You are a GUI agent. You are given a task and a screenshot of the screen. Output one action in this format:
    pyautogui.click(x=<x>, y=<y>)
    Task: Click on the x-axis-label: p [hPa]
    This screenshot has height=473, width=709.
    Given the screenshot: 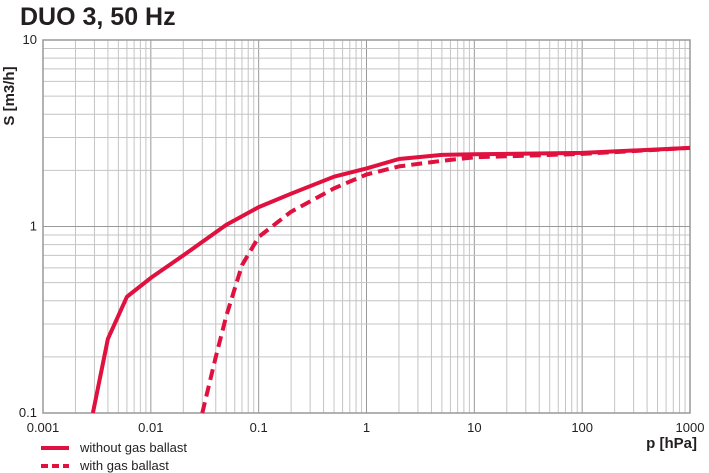 What is the action you would take?
    pyautogui.click(x=671, y=443)
    